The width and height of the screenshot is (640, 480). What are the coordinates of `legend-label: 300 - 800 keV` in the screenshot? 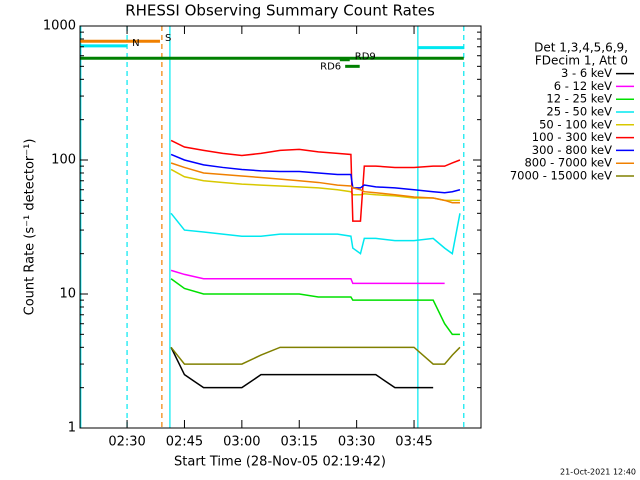 It's located at (572, 150).